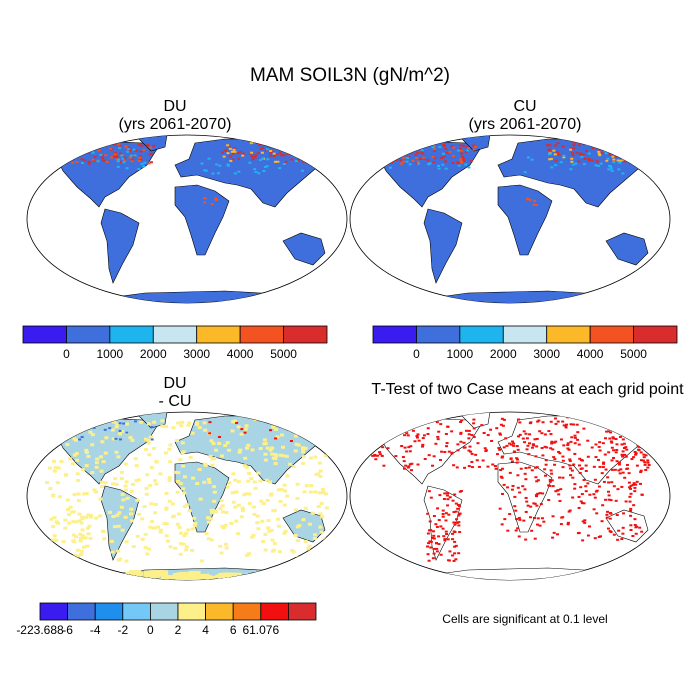 This screenshot has width=700, height=700. I want to click on du-panel-title: DU (yrs 2061-2070), so click(175, 116).